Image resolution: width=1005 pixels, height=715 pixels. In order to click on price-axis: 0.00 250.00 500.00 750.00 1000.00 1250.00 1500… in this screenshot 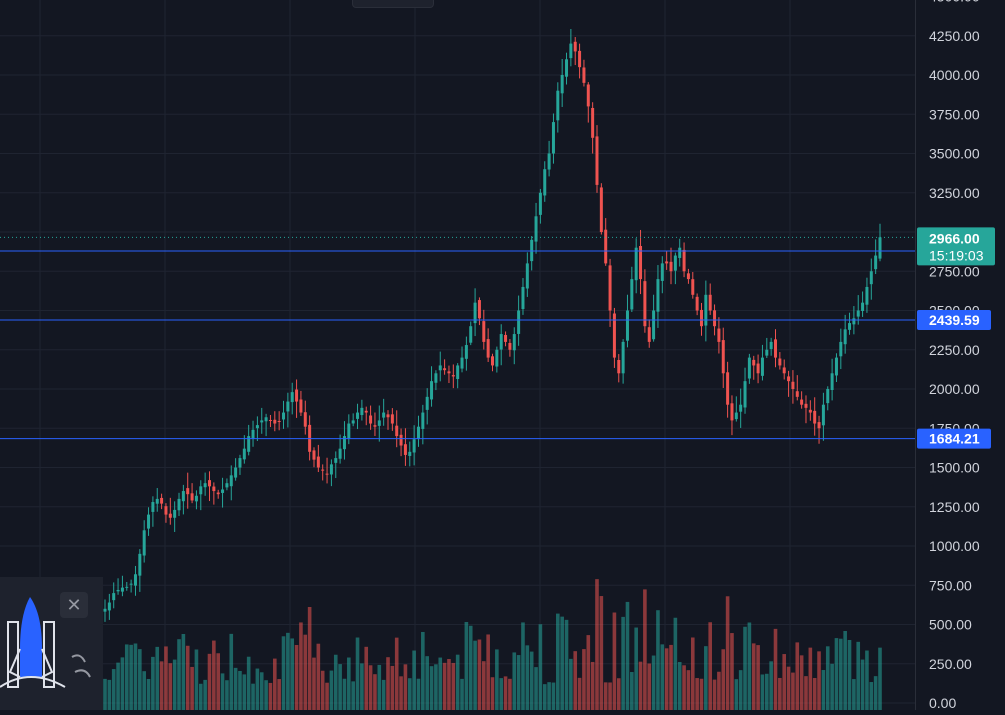, I will do `click(960, 355)`.